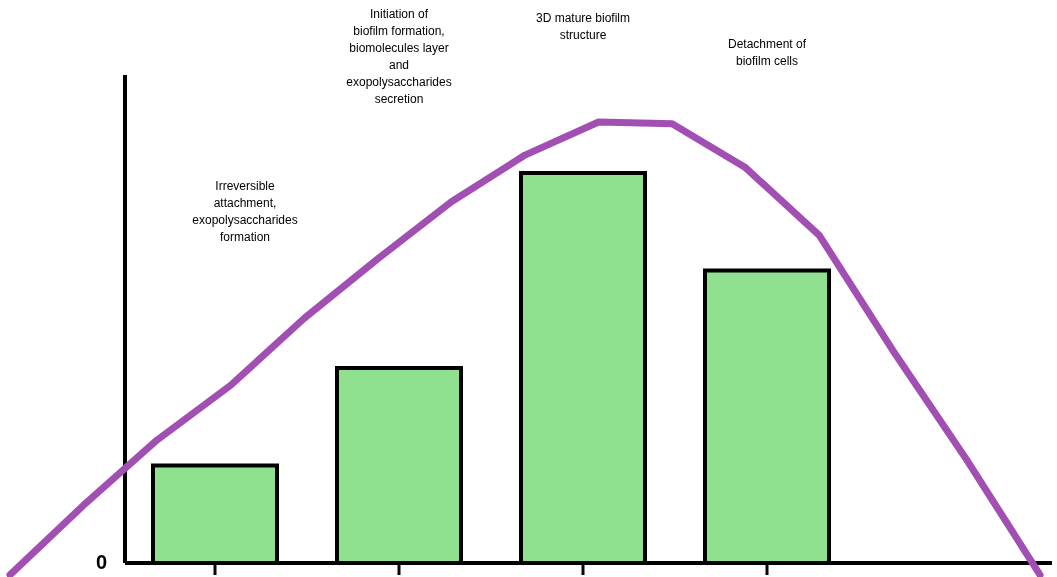 The height and width of the screenshot is (577, 1057). I want to click on text: Detachment of biofilm cells, so click(767, 52).